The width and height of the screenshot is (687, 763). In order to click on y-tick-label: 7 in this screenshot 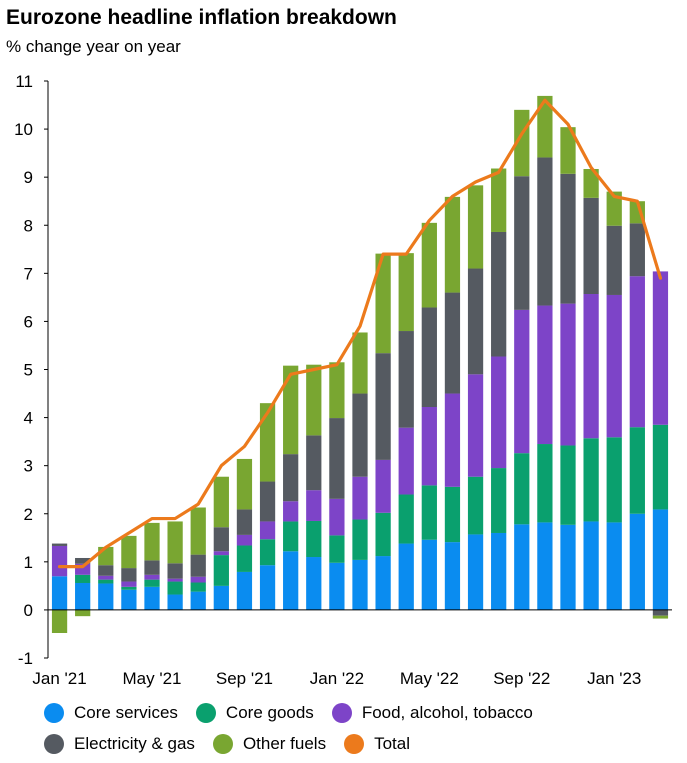, I will do `click(28, 273)`.